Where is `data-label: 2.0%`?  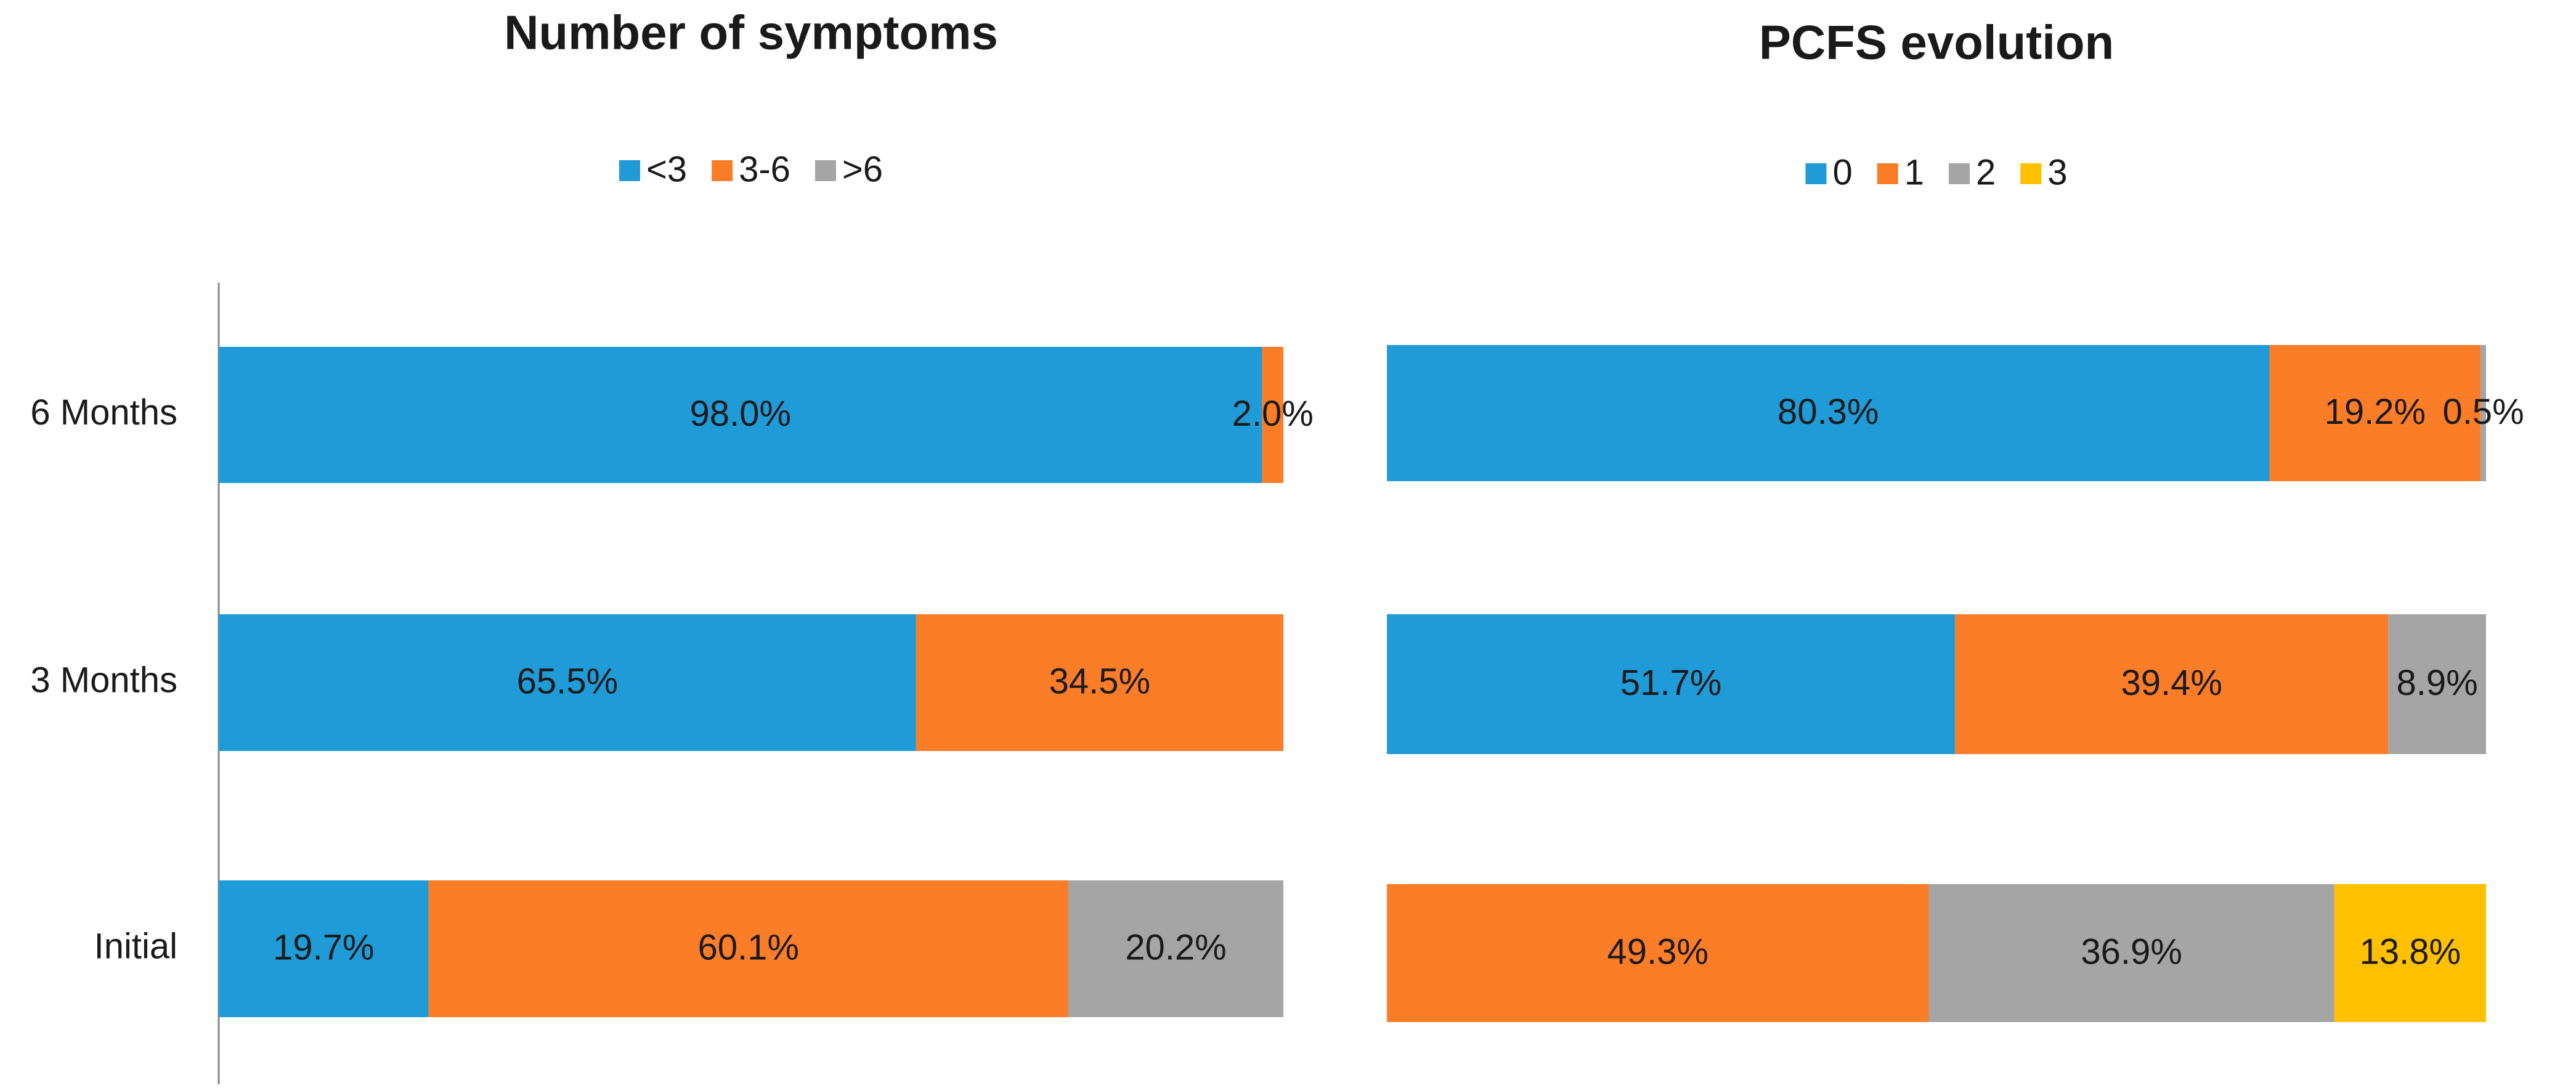 data-label: 2.0% is located at coordinates (1273, 414).